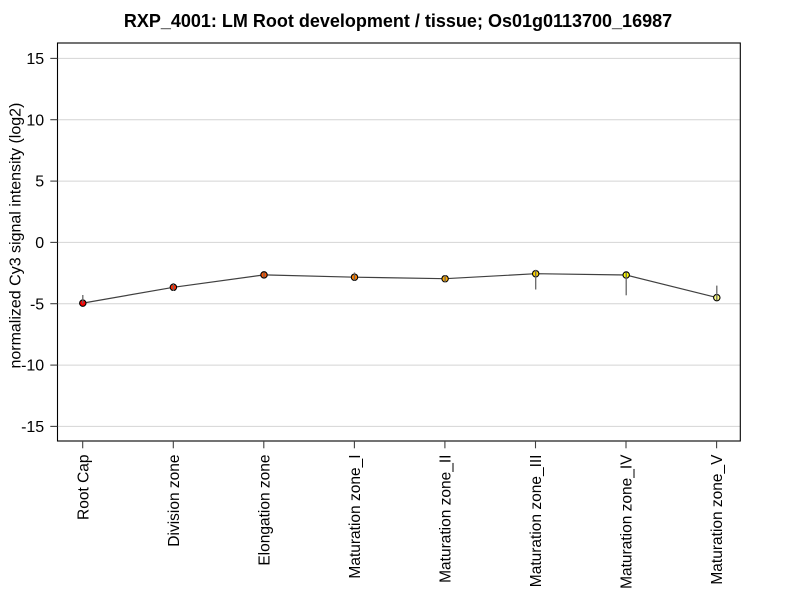 This screenshot has height=600, width=800. What do you see at coordinates (32, 366) in the screenshot?
I see `svg-text: -10` at bounding box center [32, 366].